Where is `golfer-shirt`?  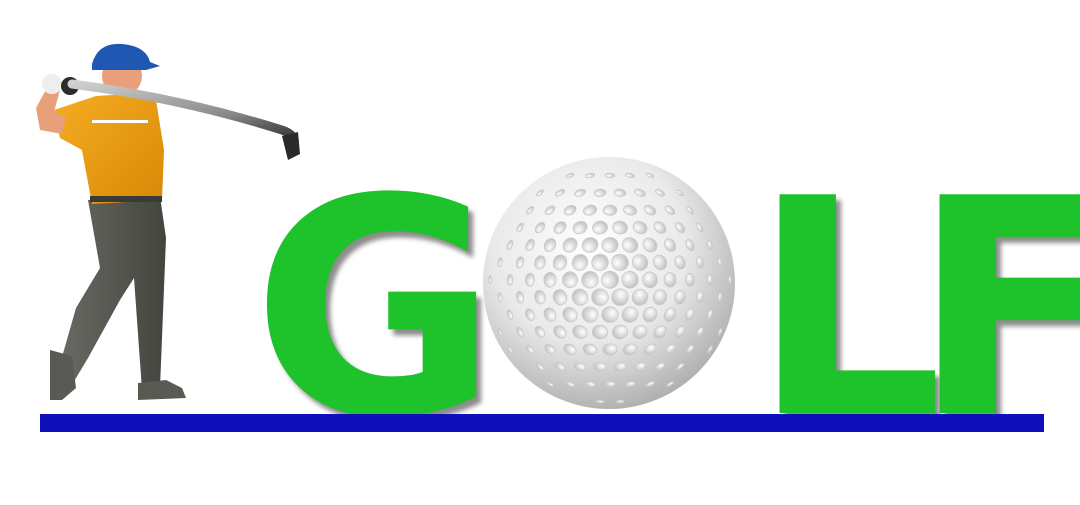
golfer-shirt is located at coordinates (109, 149).